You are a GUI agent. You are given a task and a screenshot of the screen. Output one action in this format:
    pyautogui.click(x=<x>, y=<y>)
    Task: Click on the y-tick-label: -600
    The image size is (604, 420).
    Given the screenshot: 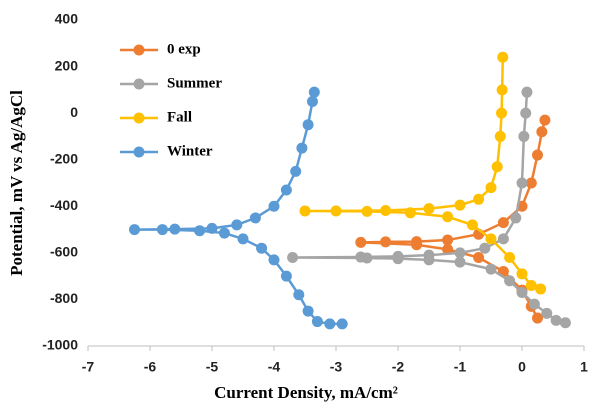 What is the action you would take?
    pyautogui.click(x=64, y=252)
    